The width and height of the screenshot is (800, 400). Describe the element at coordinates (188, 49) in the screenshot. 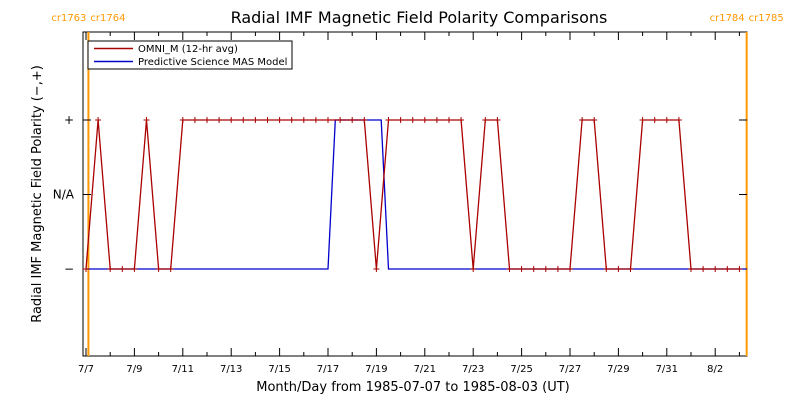

I see `legend-label-omni: OMNI_M (12-hr avg)` at that location.